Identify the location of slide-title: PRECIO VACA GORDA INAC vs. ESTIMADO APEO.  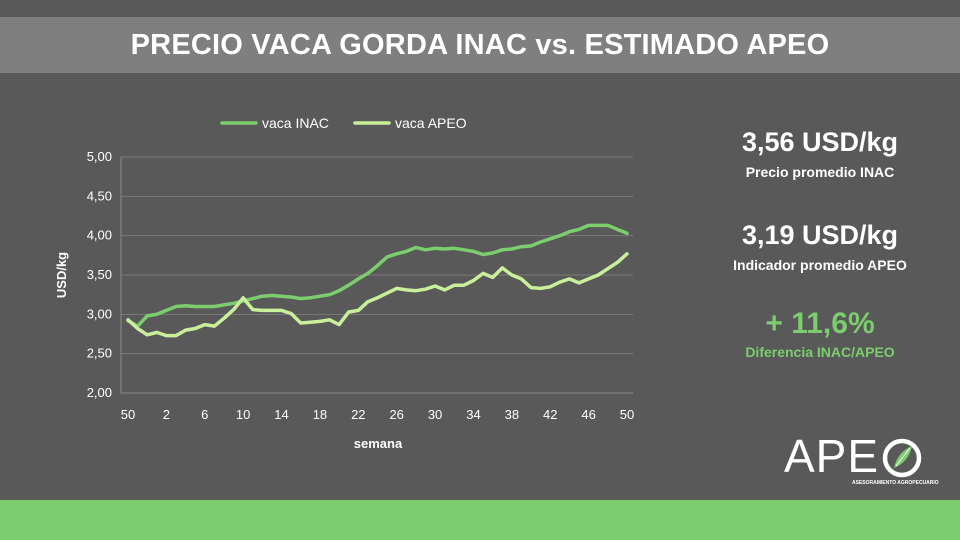
(480, 45).